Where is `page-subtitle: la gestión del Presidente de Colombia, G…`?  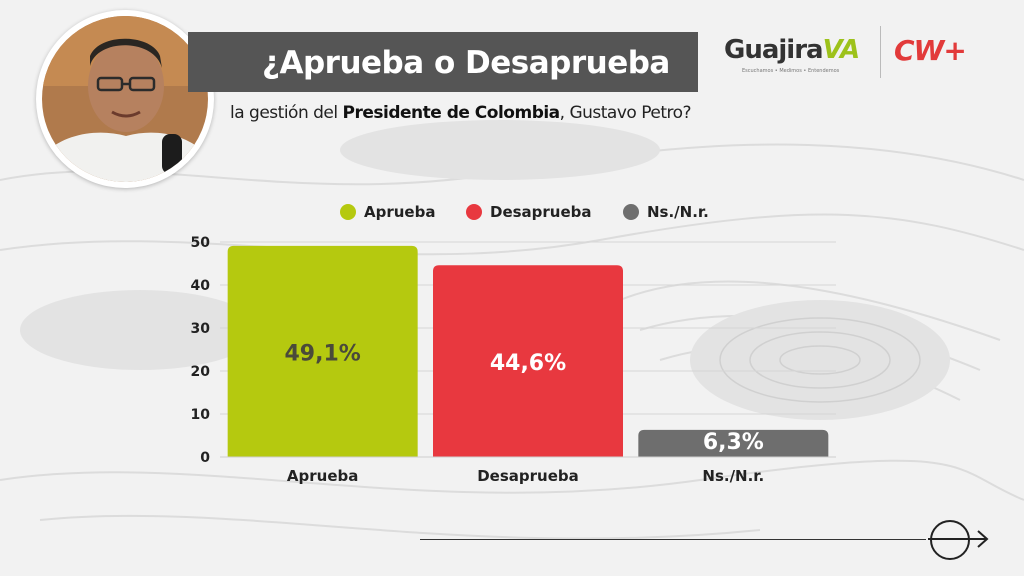
page-subtitle: la gestión del Presidente de Colombia, G… is located at coordinates (461, 113).